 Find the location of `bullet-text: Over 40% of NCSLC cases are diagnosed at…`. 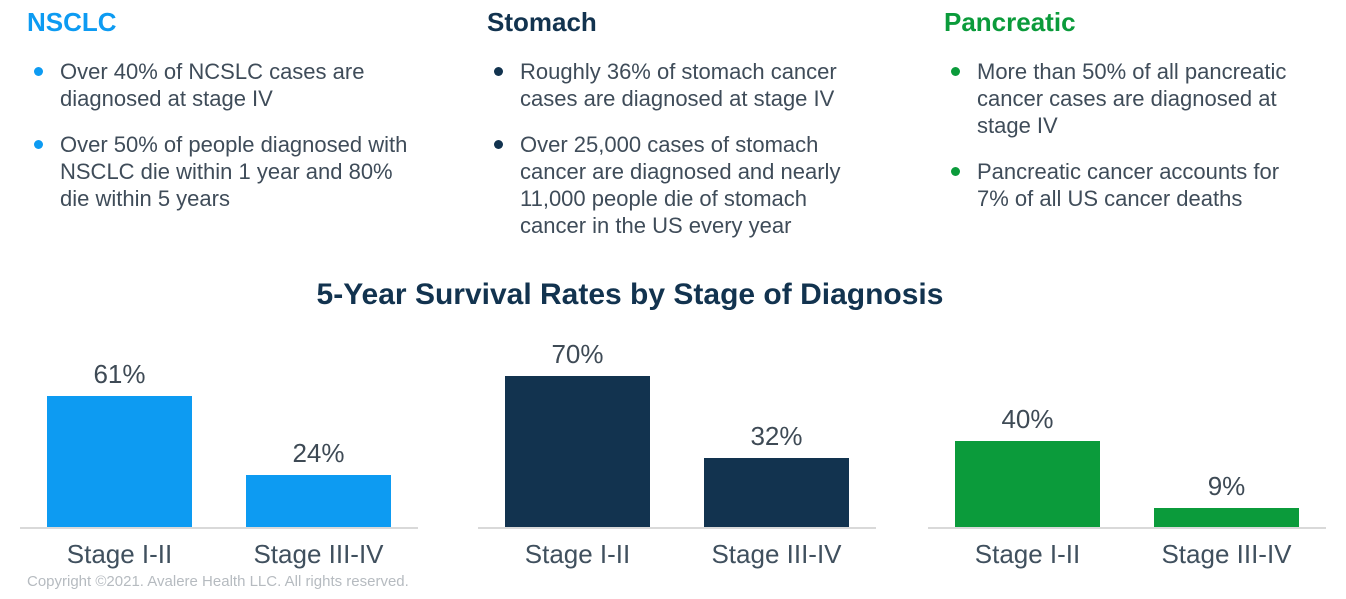

bullet-text: Over 40% of NCSLC cases are diagnosed at… is located at coordinates (212, 85).